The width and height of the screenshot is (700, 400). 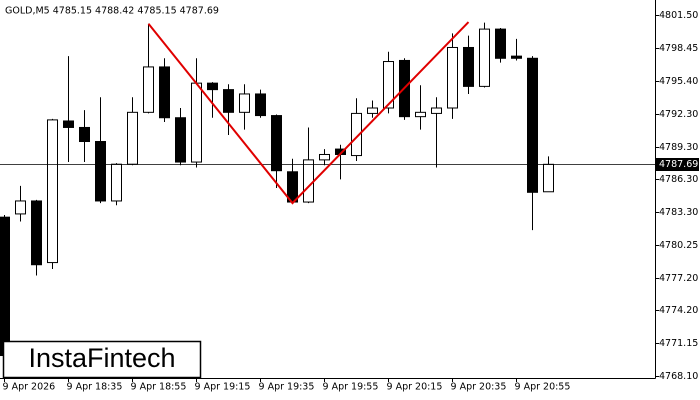 What do you see at coordinates (29, 387) in the screenshot?
I see `x-tick-label: 9 Apr 2026` at bounding box center [29, 387].